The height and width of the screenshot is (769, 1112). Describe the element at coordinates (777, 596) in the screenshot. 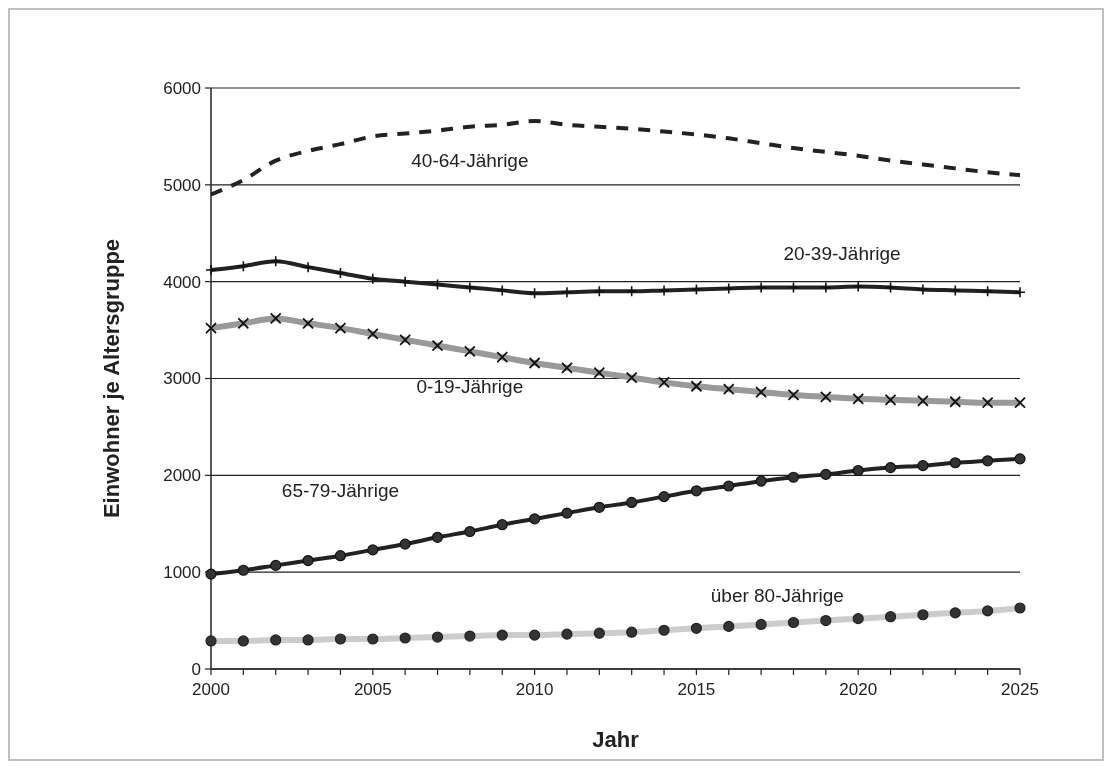

I see `series-label: über 80-Jährige` at that location.